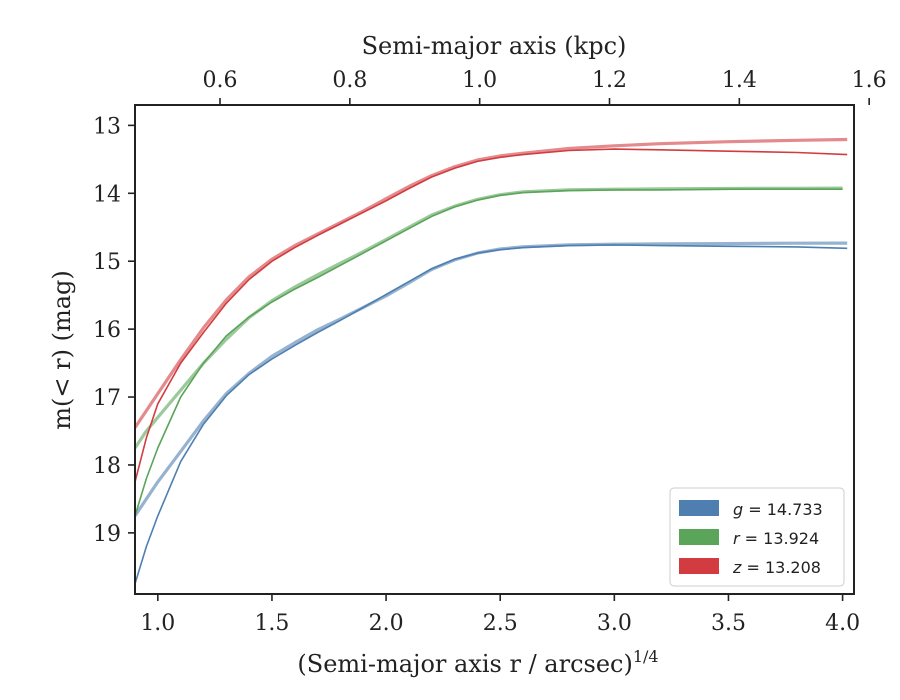 This screenshot has height=700, width=900. I want to click on x-tick-label: 1.5, so click(271, 623).